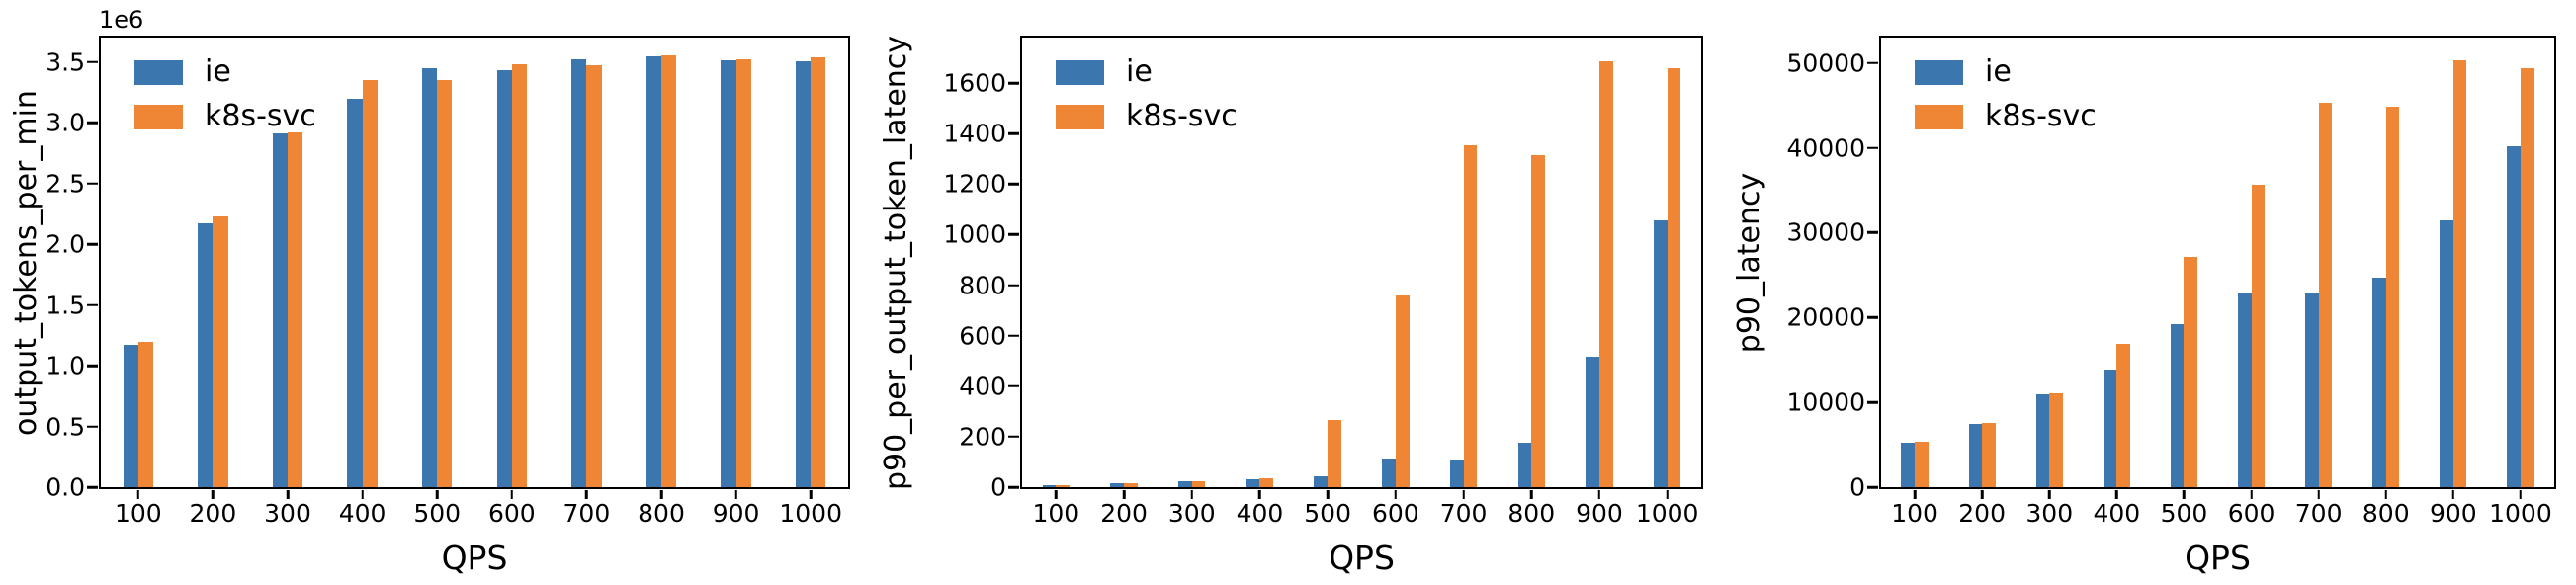  I want to click on x-tick-label: 300, so click(2049, 513).